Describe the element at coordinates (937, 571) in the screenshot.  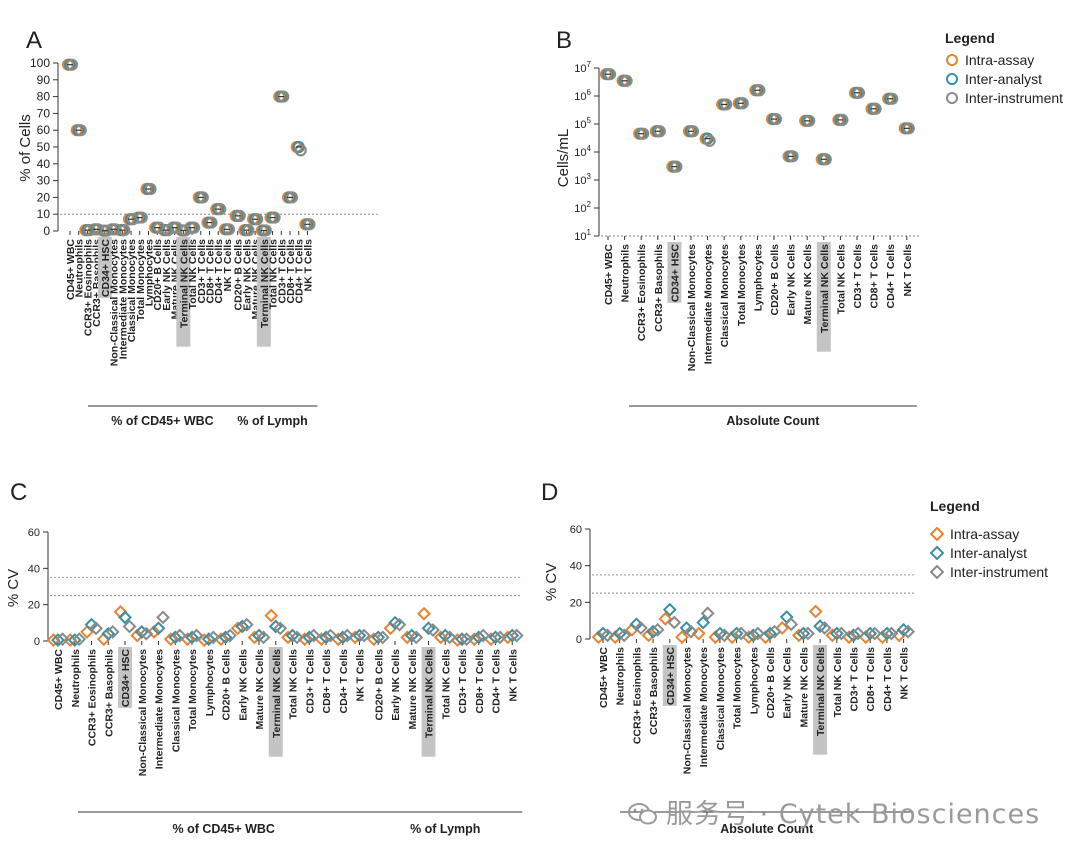
I see `inter-instrument-diamond-icon` at that location.